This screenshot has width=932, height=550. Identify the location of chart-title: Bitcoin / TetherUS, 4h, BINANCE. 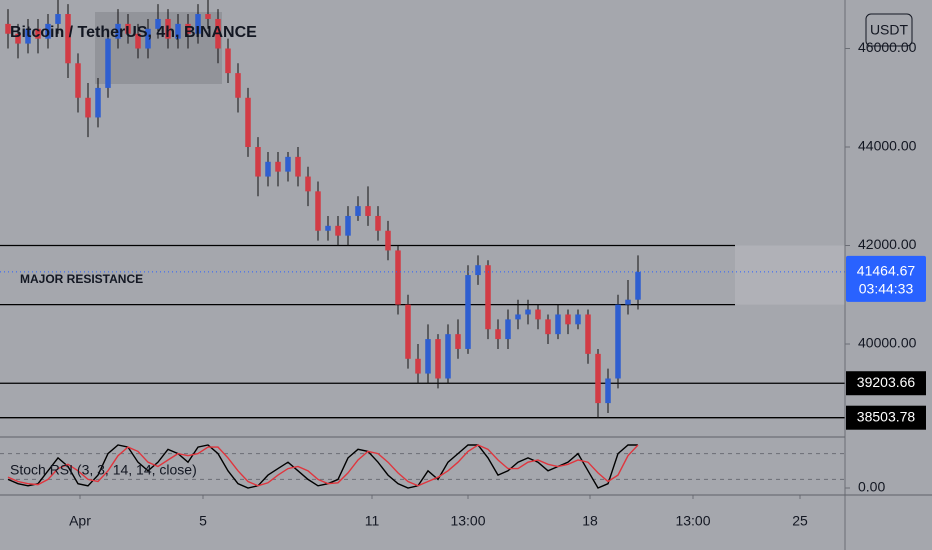
(133, 32).